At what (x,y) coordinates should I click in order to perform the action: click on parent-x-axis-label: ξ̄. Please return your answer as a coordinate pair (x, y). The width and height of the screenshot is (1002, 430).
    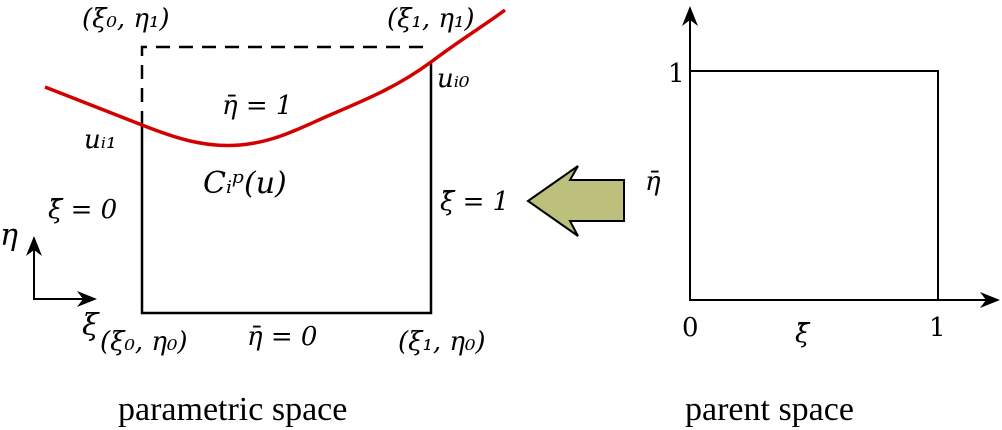
    Looking at the image, I should click on (803, 334).